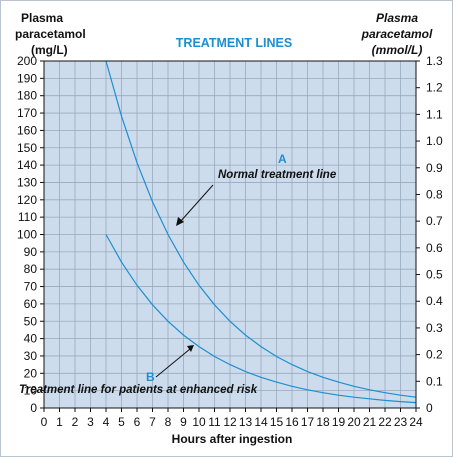 The image size is (453, 458). Describe the element at coordinates (429, 408) in the screenshot. I see `y2-tick-label: 0` at that location.